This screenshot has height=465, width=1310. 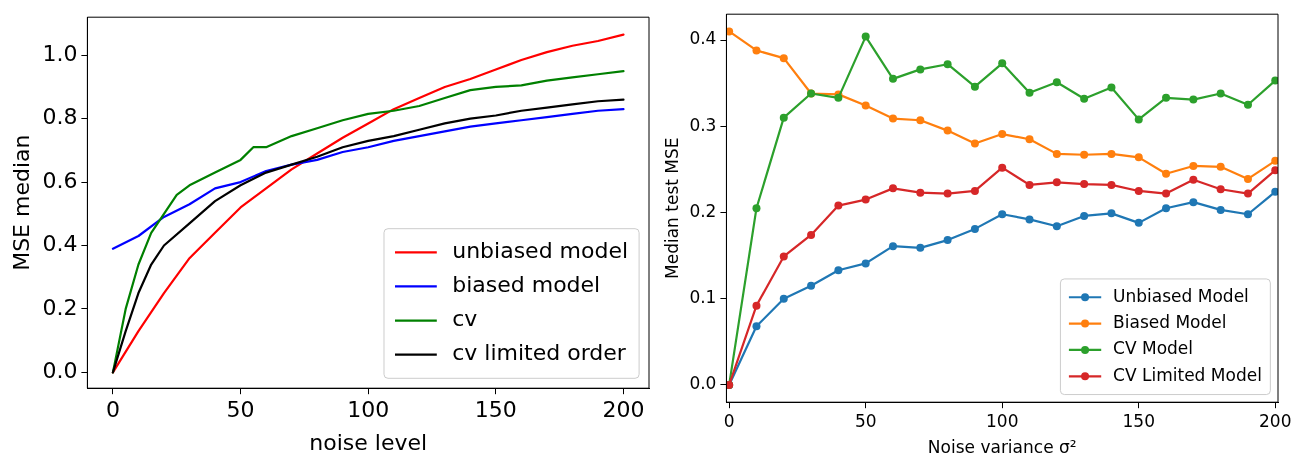 What do you see at coordinates (1275, 420) in the screenshot?
I see `x-tick-label: 200` at bounding box center [1275, 420].